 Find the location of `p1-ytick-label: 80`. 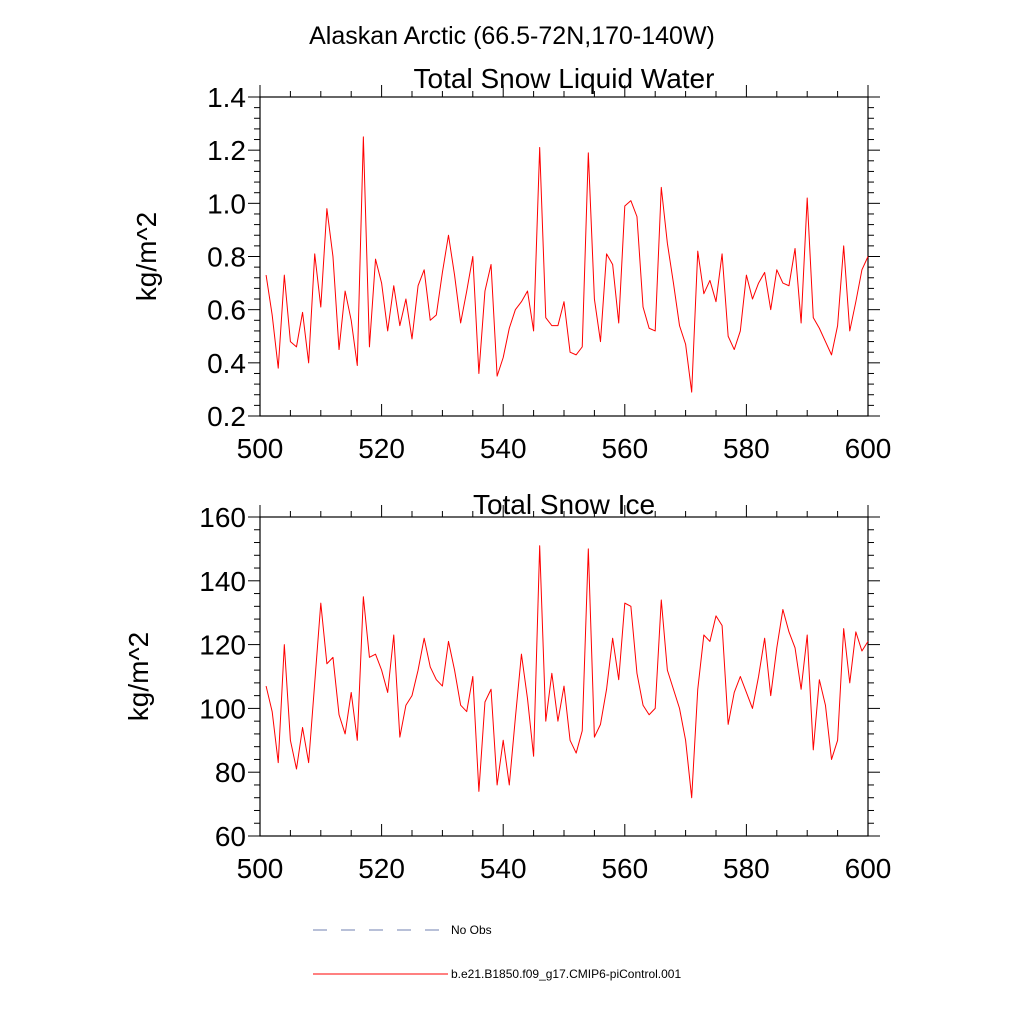

p1-ytick-label: 80 is located at coordinates (230, 772).